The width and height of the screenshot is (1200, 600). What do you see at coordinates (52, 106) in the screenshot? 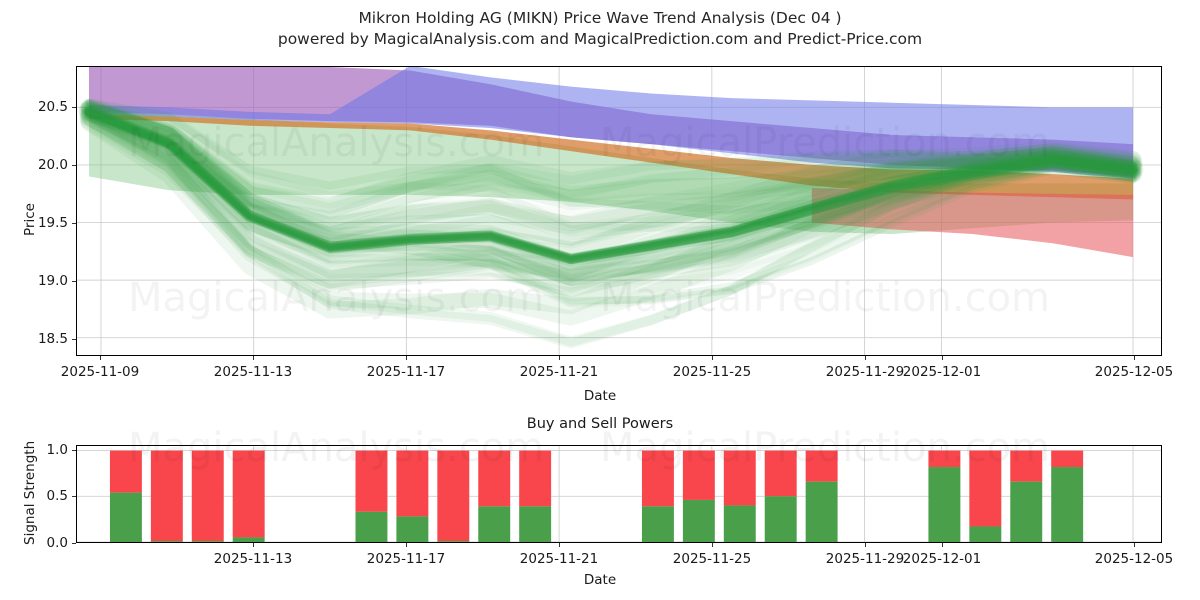
I see `main-y-tick: 20.5` at bounding box center [52, 106].